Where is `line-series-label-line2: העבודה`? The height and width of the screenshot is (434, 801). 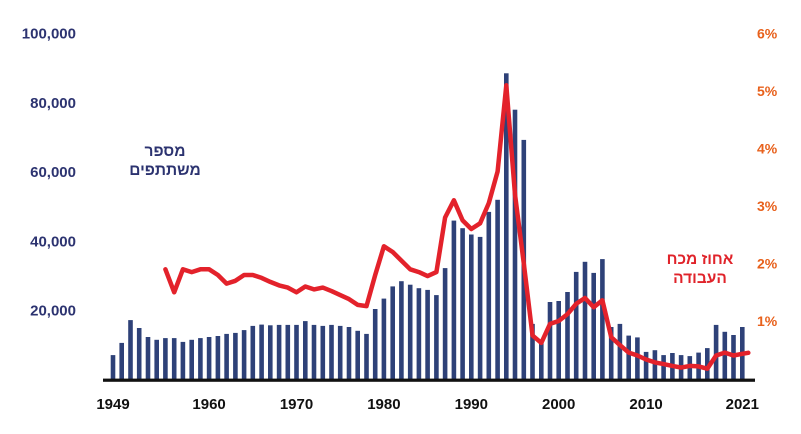
line-series-label-line2: העבודה is located at coordinates (700, 278).